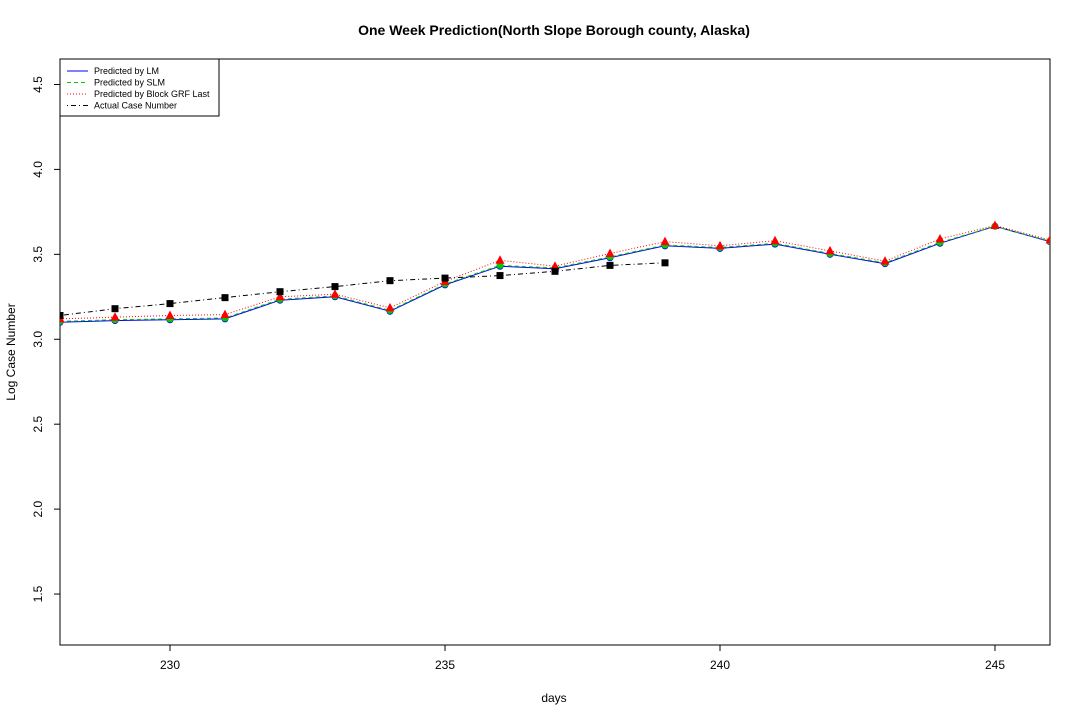 This screenshot has height=720, width=1080. Describe the element at coordinates (126, 71) in the screenshot. I see `legend-label: Predicted by LM` at that location.